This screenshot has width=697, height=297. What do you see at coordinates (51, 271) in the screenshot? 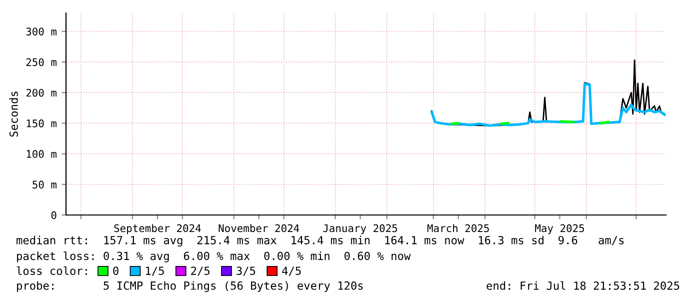
I see `legend-title: loss color:` at bounding box center [51, 271].